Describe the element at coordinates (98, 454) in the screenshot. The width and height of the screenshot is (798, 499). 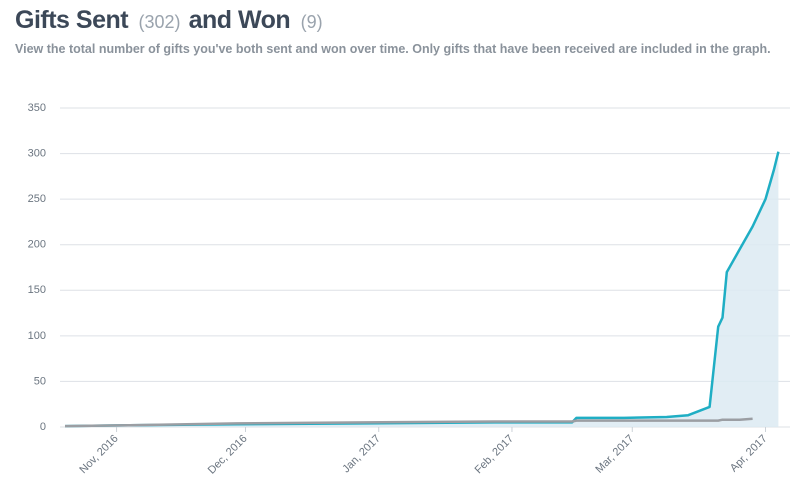
I see `x-tick-label: Nov, 2016` at that location.